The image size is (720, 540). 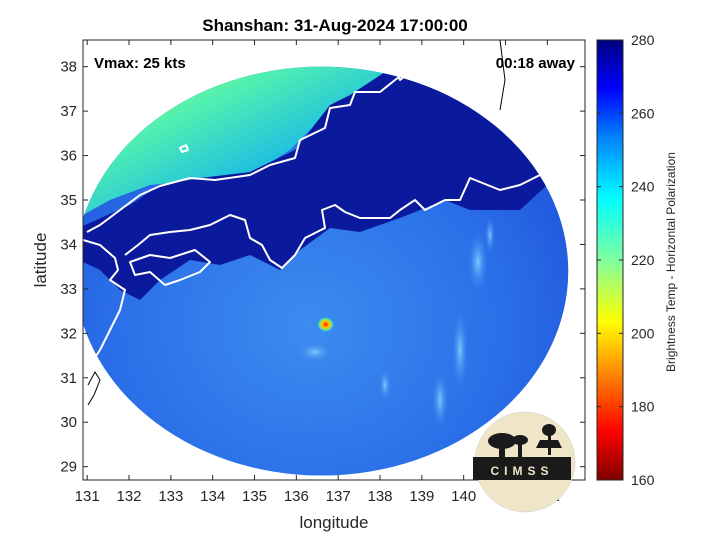 I want to click on y-tick-label: 29, so click(x=68, y=467).